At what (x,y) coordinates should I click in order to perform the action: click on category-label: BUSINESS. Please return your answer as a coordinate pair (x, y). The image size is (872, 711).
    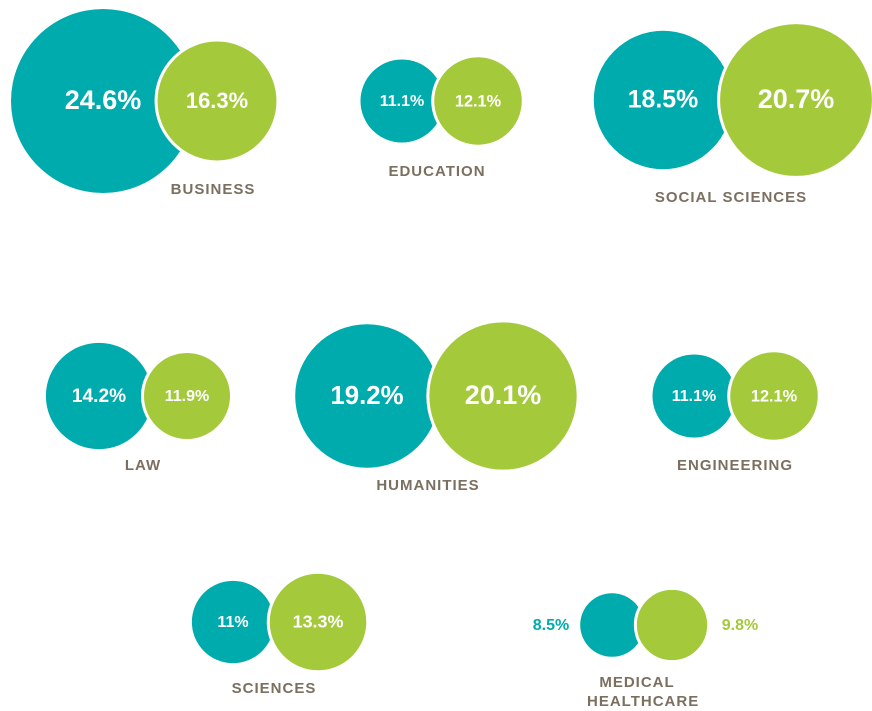
    Looking at the image, I should click on (213, 189).